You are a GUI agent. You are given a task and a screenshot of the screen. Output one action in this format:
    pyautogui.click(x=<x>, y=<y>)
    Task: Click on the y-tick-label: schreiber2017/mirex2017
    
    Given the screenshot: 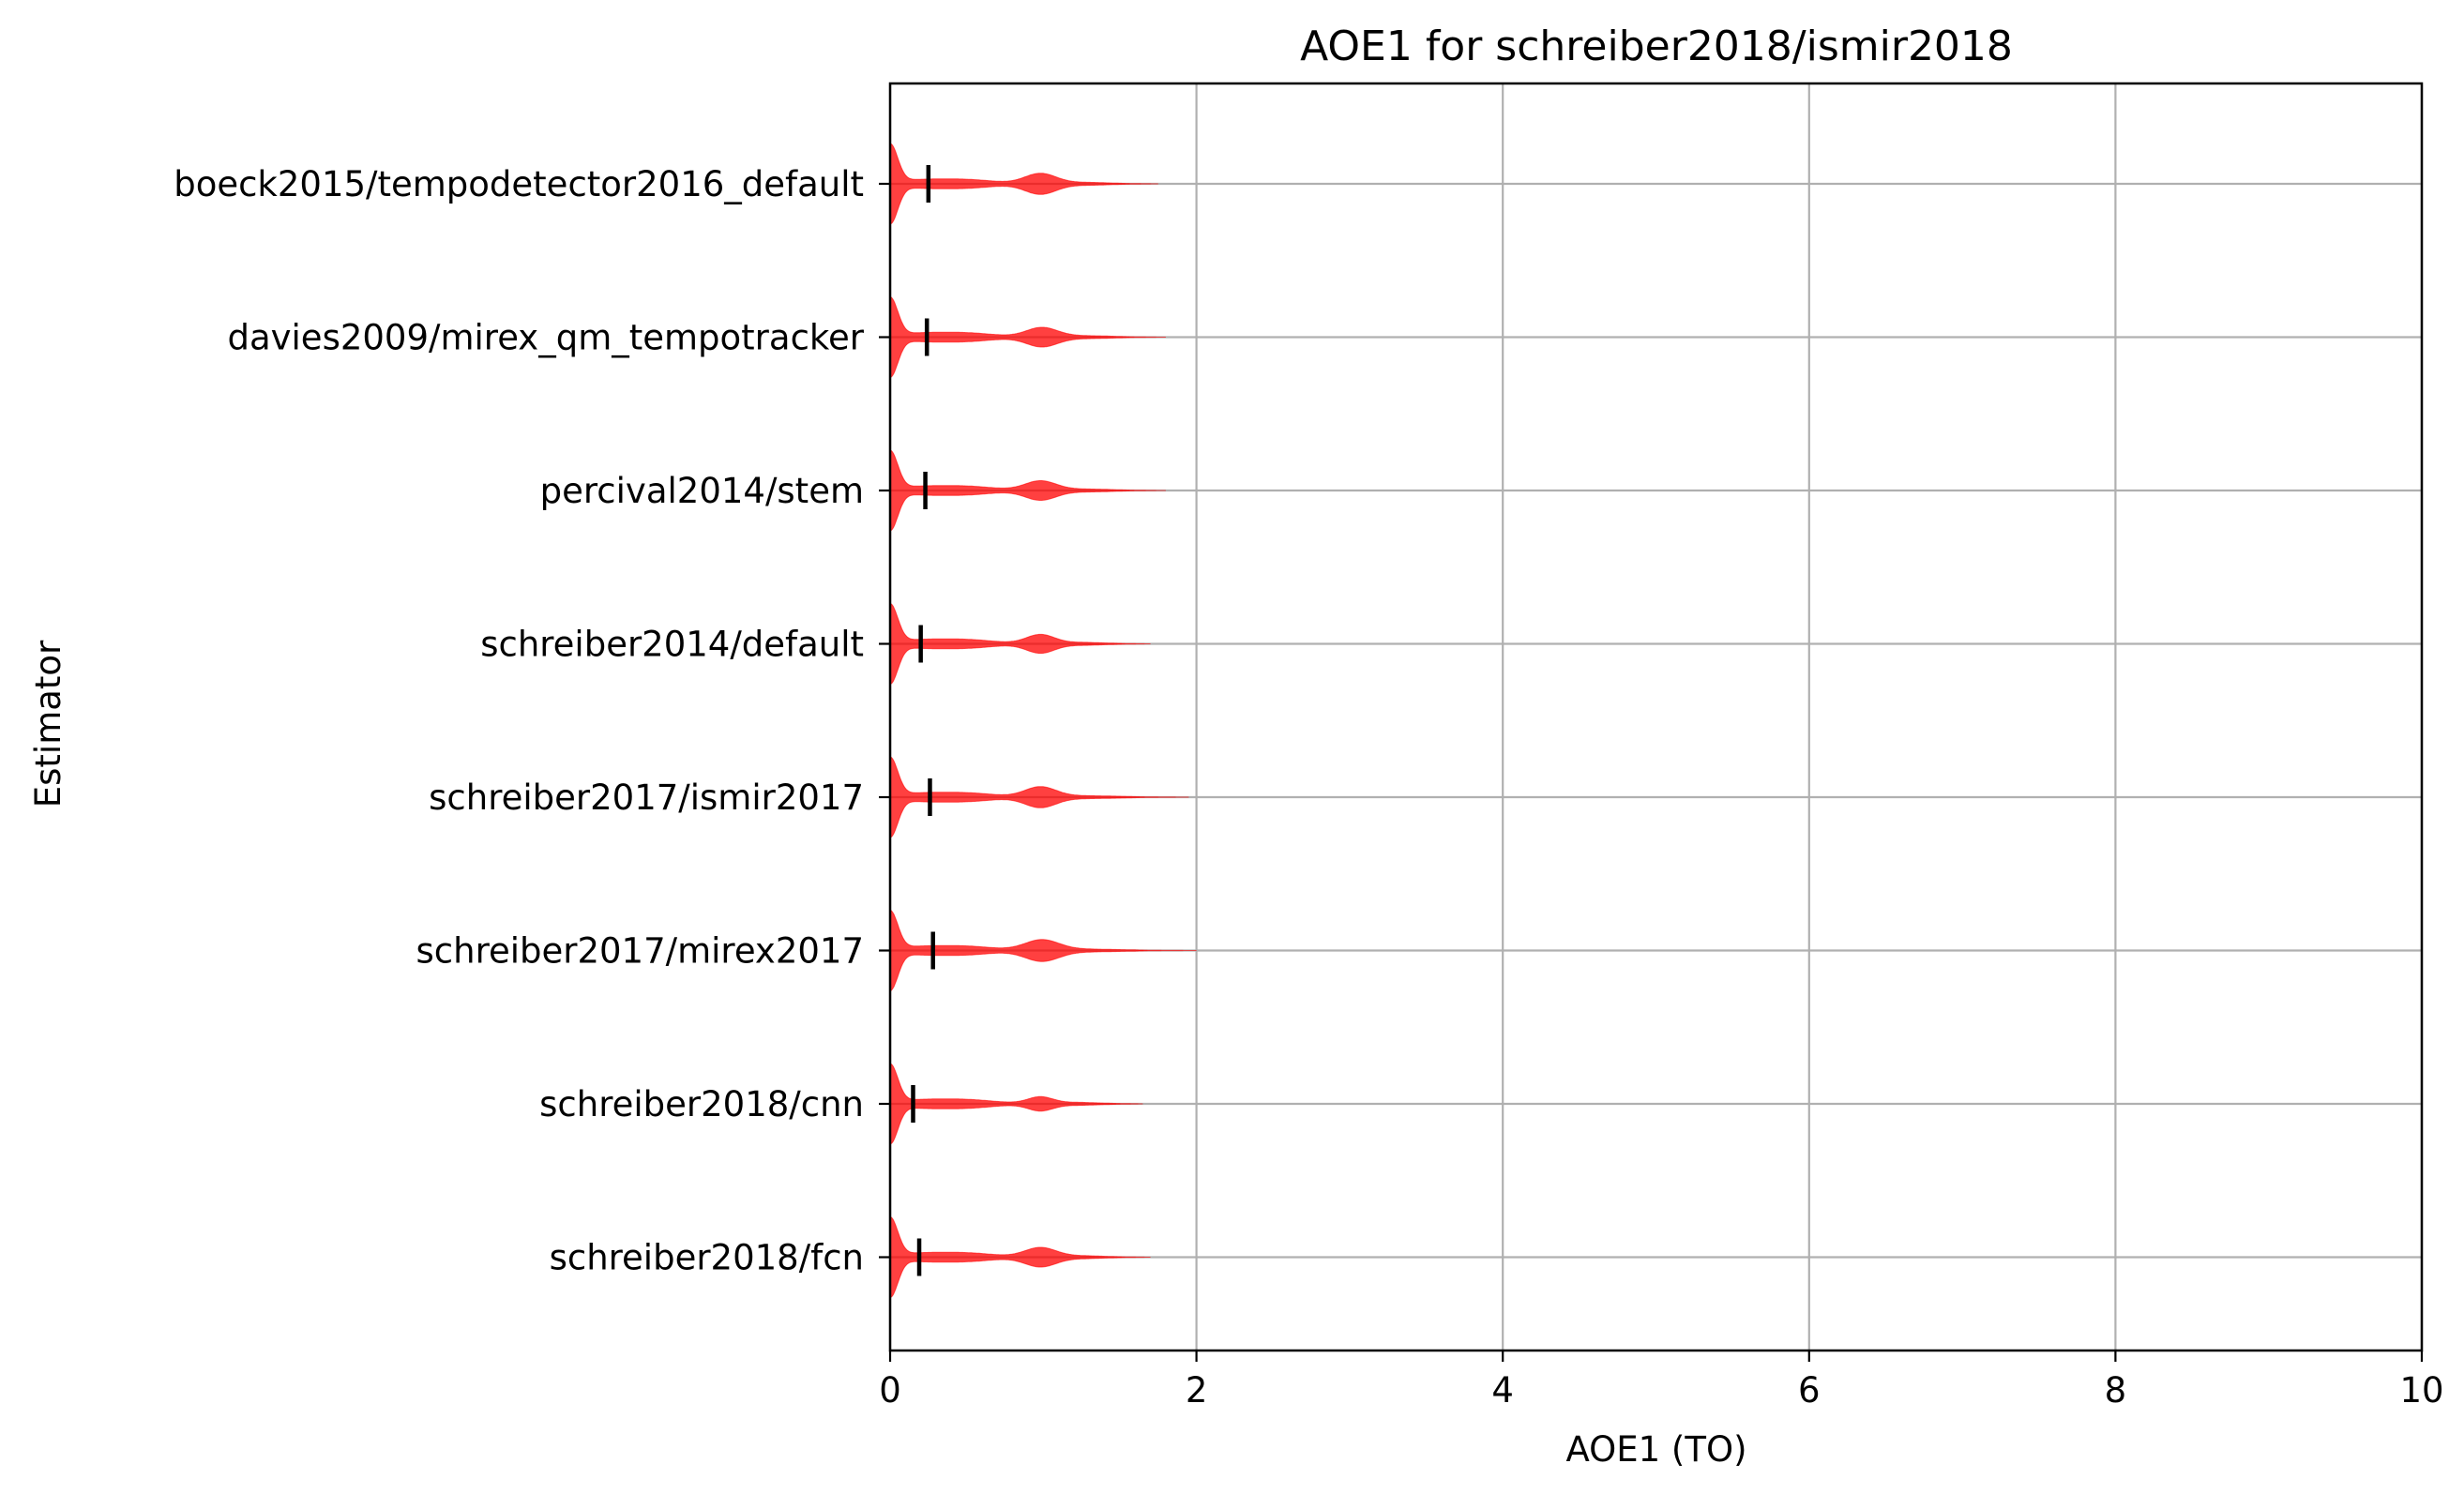 What is the action you would take?
    pyautogui.click(x=640, y=951)
    